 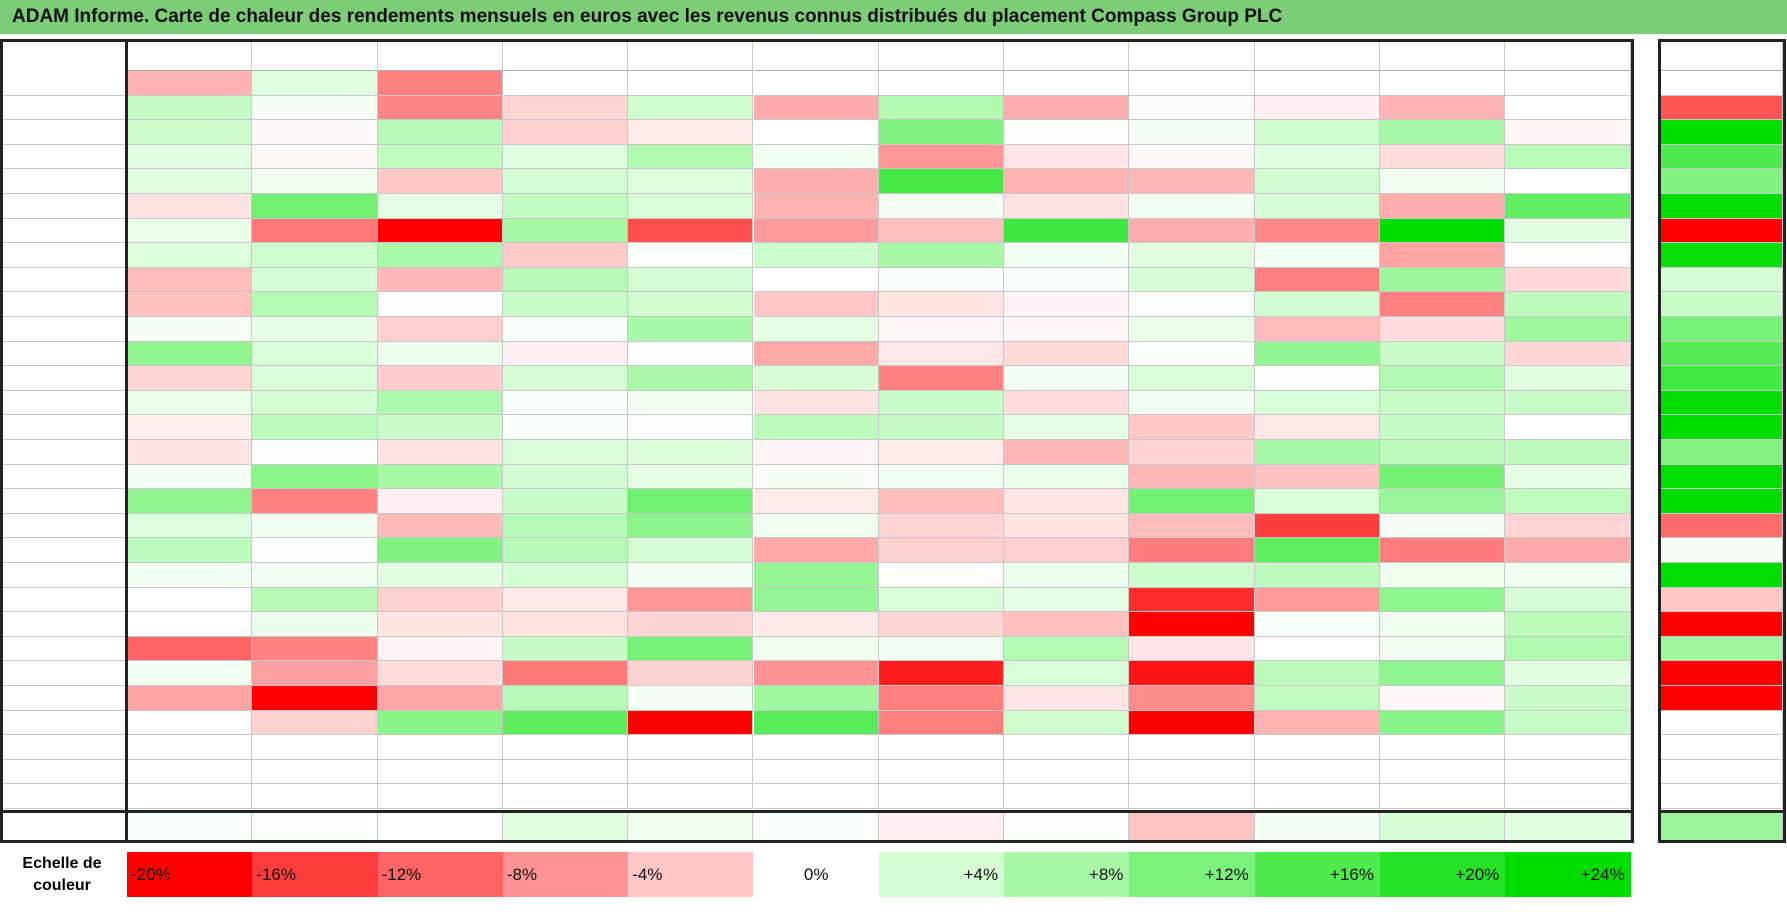 What do you see at coordinates (1192, 874) in the screenshot?
I see `color-scale-swatch: +12%` at bounding box center [1192, 874].